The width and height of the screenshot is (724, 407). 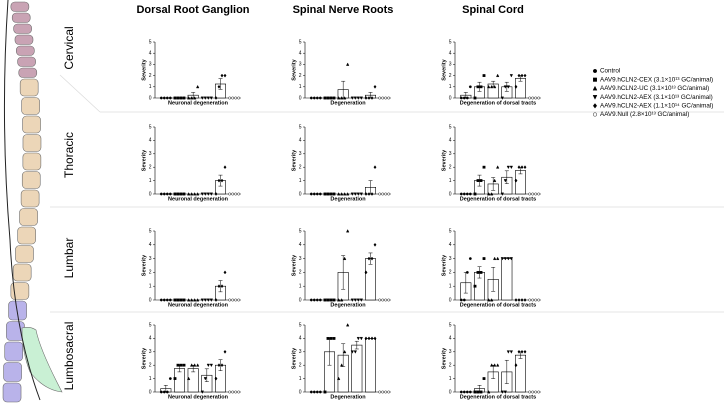 What do you see at coordinates (656, 97) in the screenshot?
I see `legend-label: AAV9.hCLN2-AEX (3.1×10¹³ GC/animal)` at bounding box center [656, 97].